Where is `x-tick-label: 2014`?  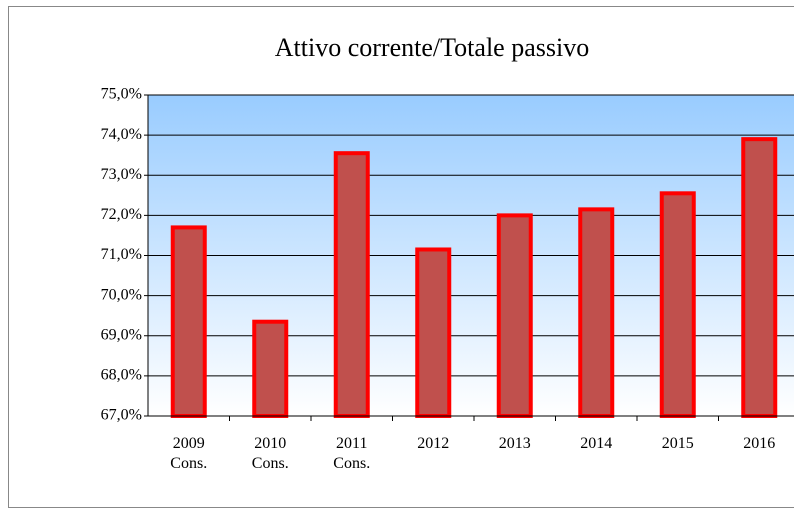
x-tick-label: 2014 is located at coordinates (596, 443).